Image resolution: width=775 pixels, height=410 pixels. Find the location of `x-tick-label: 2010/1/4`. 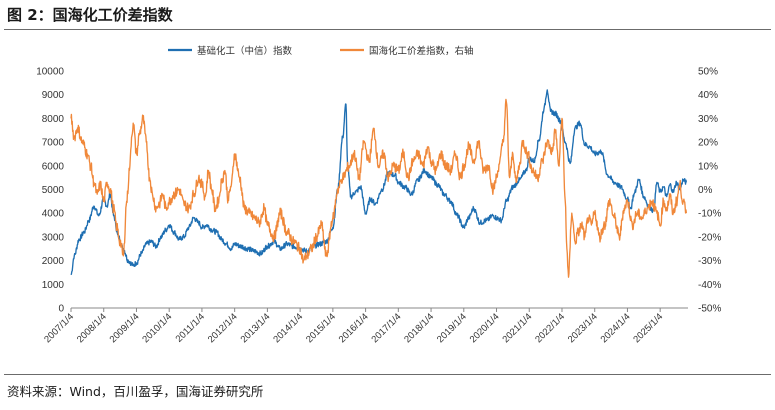

x-tick-label: 2010/1/4 is located at coordinates (157, 328).